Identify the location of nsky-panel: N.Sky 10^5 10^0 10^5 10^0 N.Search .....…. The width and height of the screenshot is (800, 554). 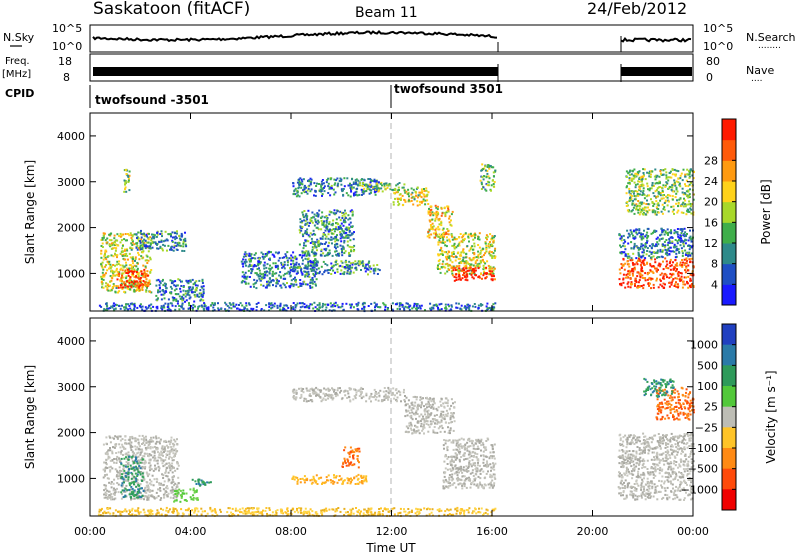
(399, 37).